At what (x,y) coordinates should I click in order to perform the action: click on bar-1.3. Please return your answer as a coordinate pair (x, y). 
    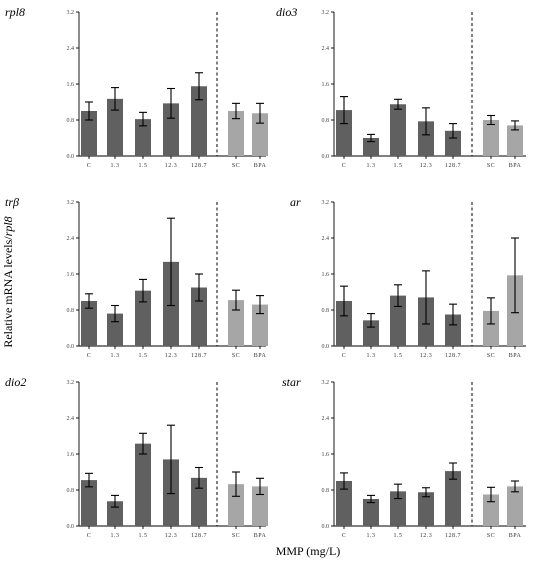
    Looking at the image, I should click on (371, 147).